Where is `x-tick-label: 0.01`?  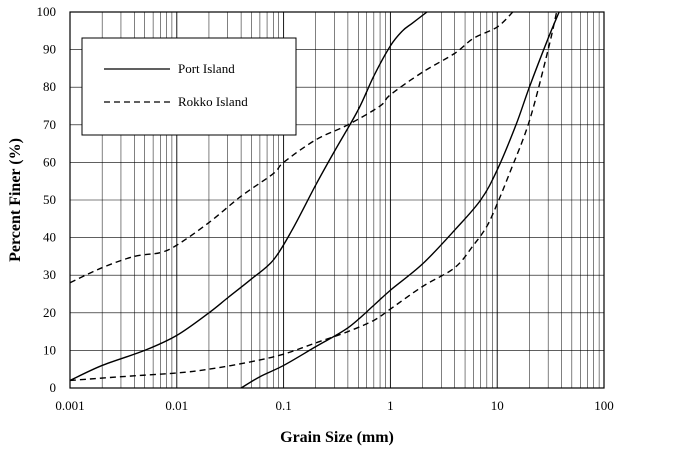 x-tick-label: 0.01 is located at coordinates (176, 405).